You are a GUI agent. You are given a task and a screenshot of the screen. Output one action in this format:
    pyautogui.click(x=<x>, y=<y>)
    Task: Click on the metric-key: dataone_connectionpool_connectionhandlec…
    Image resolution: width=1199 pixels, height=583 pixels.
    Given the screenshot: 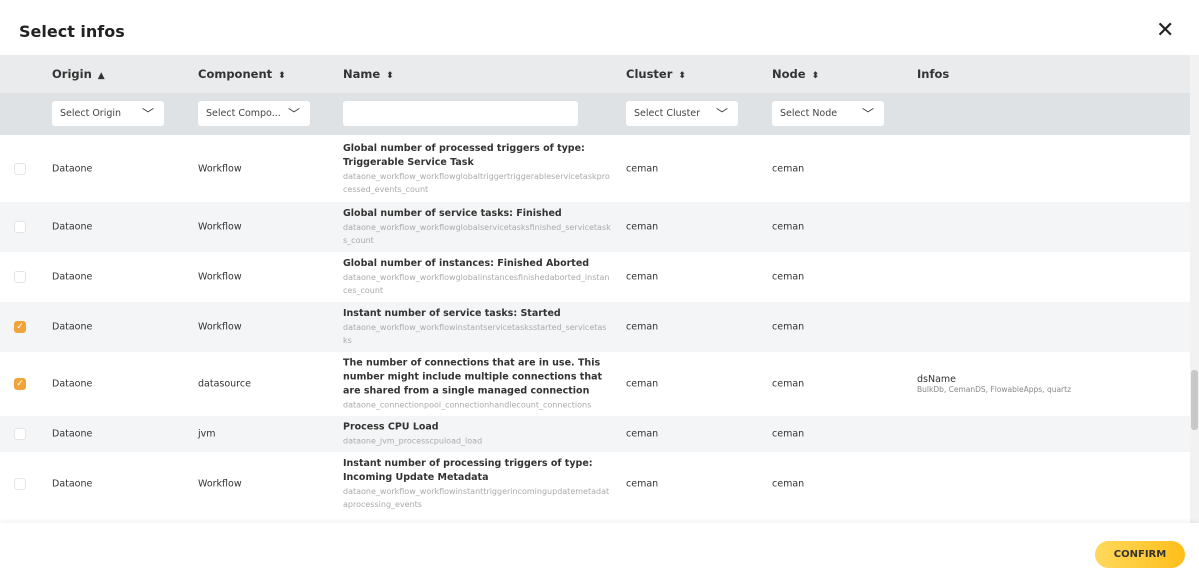 What is the action you would take?
    pyautogui.click(x=467, y=405)
    